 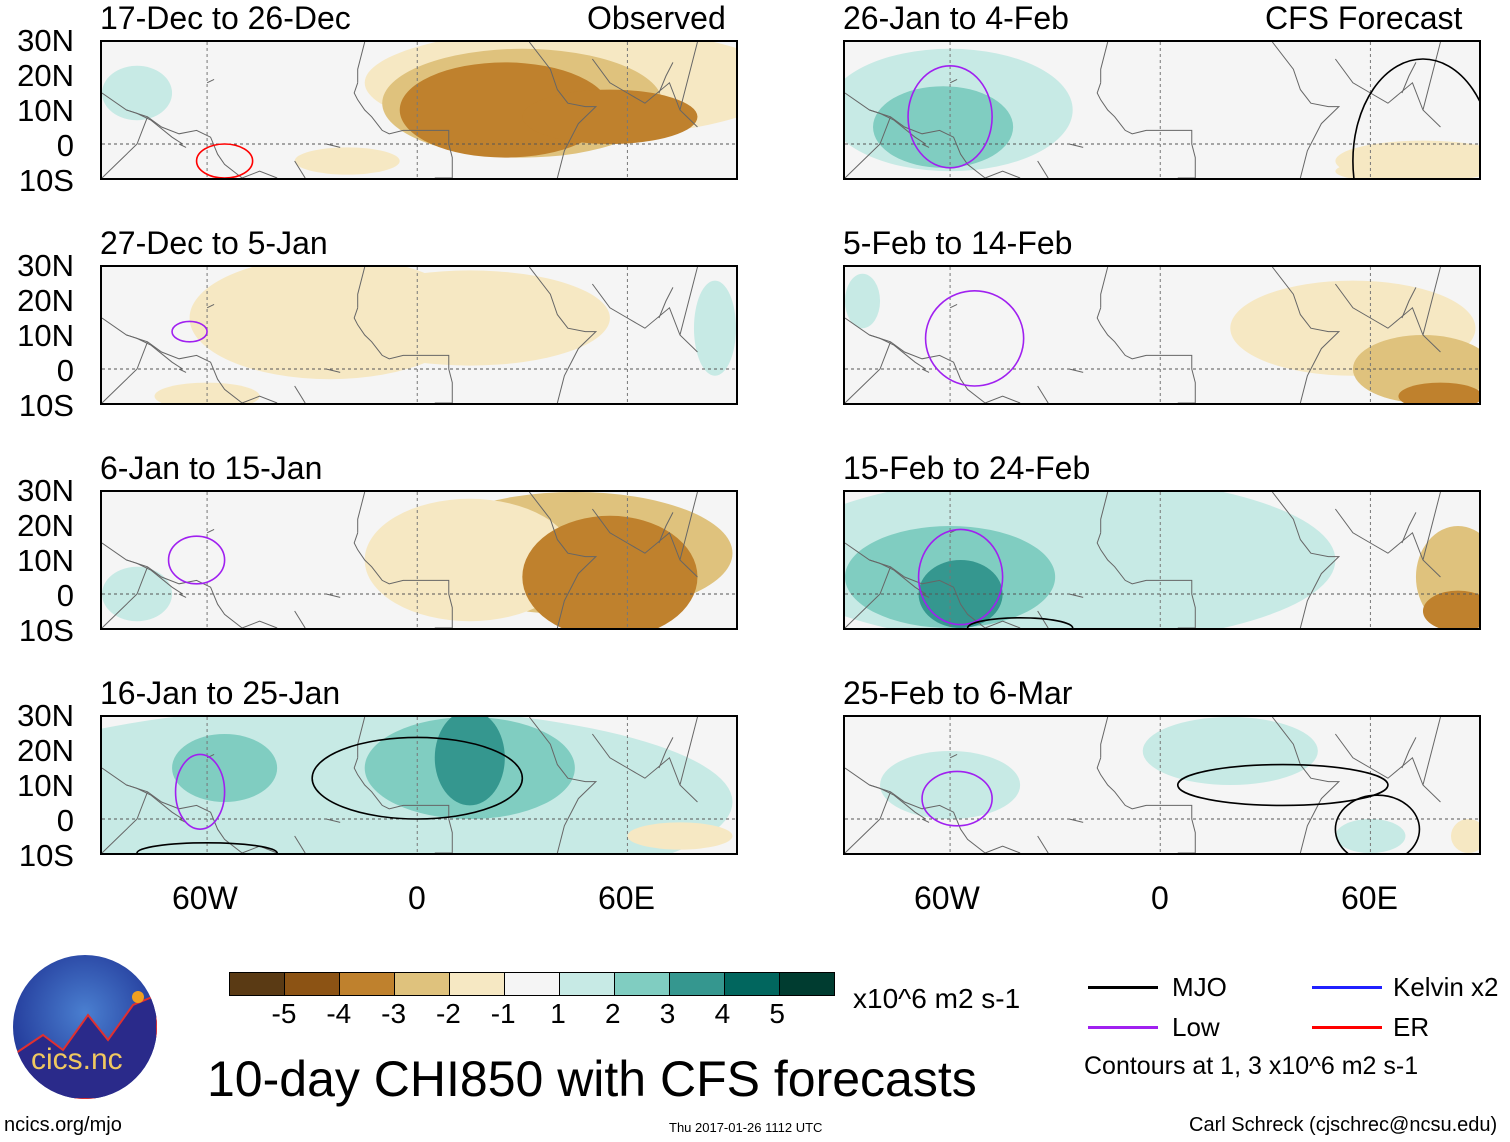 What do you see at coordinates (394, 1013) in the screenshot?
I see `colorbar-tick: -3` at bounding box center [394, 1013].